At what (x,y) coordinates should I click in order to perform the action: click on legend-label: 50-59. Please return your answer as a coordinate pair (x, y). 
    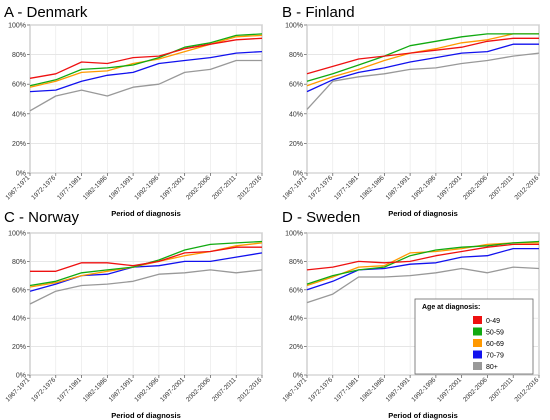
    Looking at the image, I should click on (495, 333).